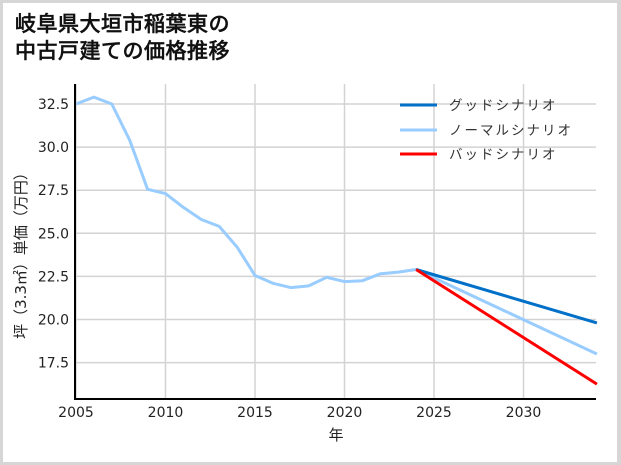 The height and width of the screenshot is (465, 621). What do you see at coordinates (299, 413) in the screenshot?
I see `x-axis-ticks: 2005 2010 2015 2020 2025 2030` at bounding box center [299, 413].